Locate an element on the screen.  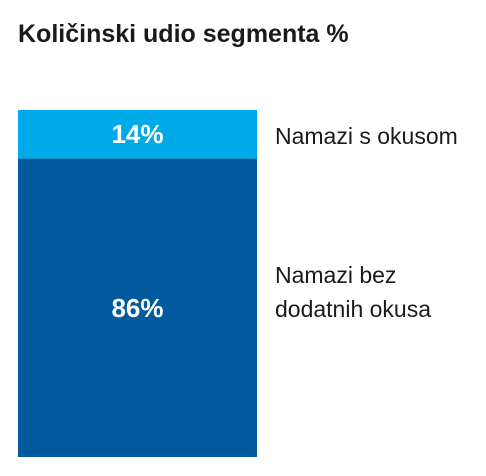
data-label-namazi-s-okusom: 14% is located at coordinates (137, 134).